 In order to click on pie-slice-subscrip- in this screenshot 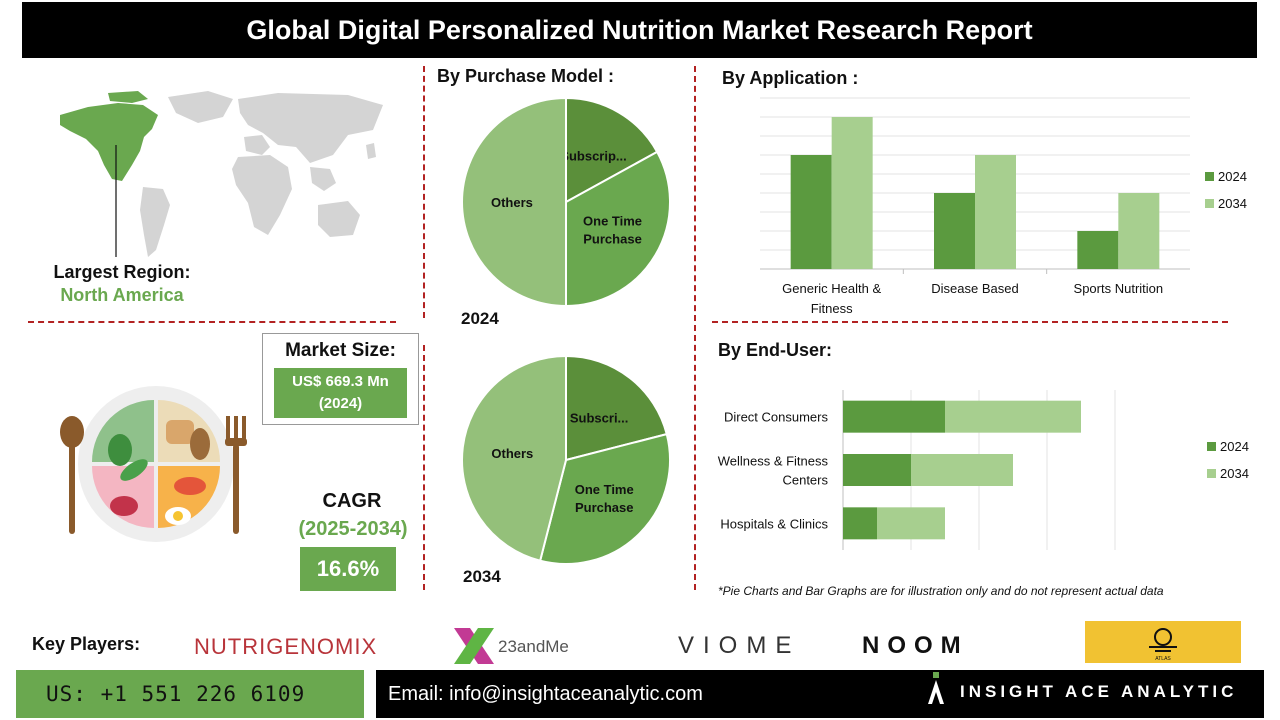, I will do `click(612, 150)`.